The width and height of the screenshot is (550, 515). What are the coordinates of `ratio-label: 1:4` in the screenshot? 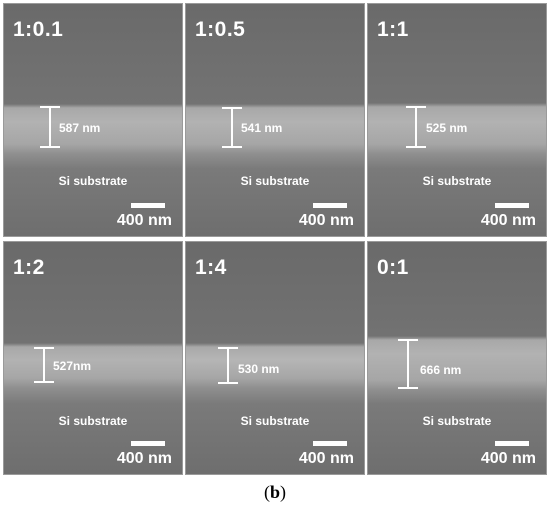 It's located at (211, 267).